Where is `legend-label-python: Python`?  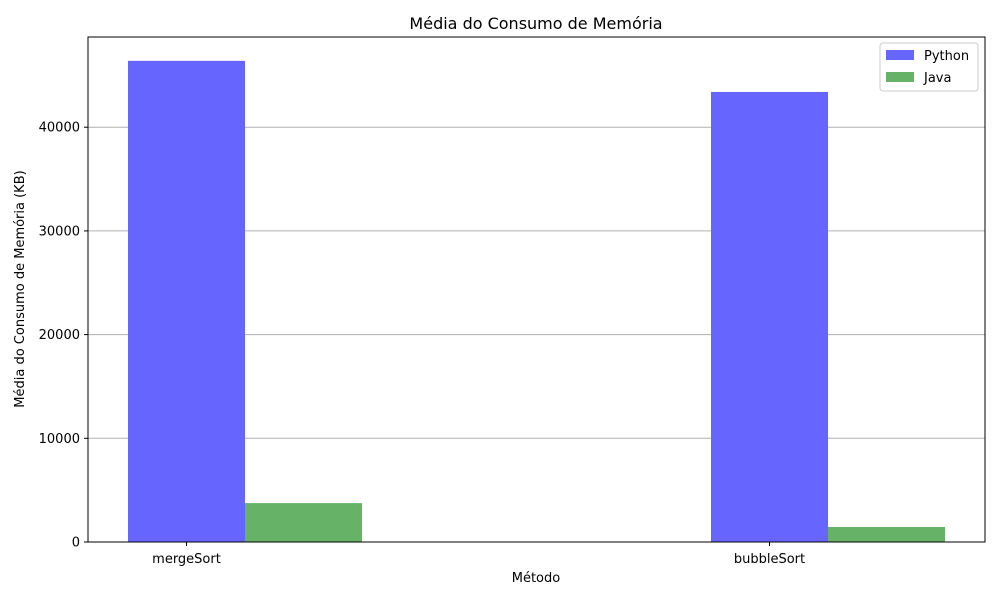
legend-label-python: Python is located at coordinates (946, 56).